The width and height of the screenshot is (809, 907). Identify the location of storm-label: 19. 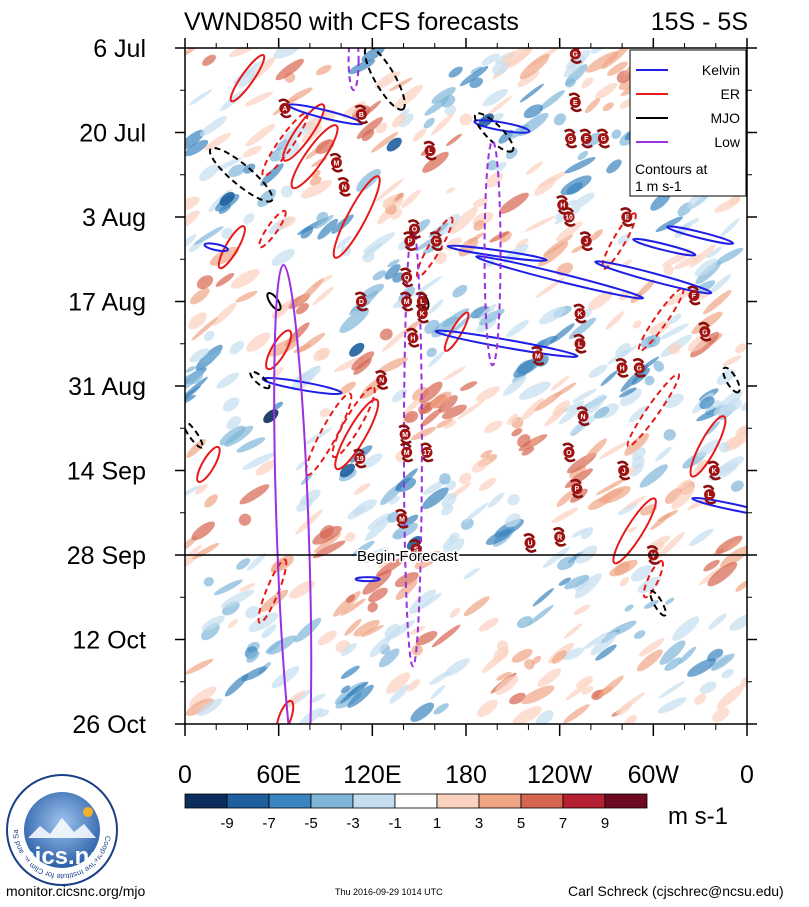
(360, 459).